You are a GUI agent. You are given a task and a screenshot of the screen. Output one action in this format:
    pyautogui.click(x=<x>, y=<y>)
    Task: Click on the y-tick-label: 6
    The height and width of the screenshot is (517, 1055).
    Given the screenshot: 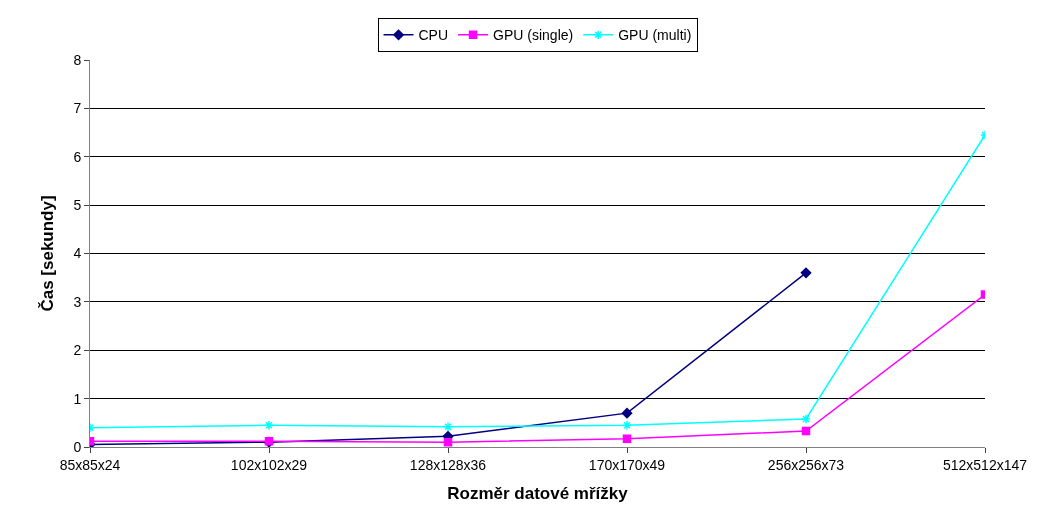 What is the action you would take?
    pyautogui.click(x=77, y=156)
    